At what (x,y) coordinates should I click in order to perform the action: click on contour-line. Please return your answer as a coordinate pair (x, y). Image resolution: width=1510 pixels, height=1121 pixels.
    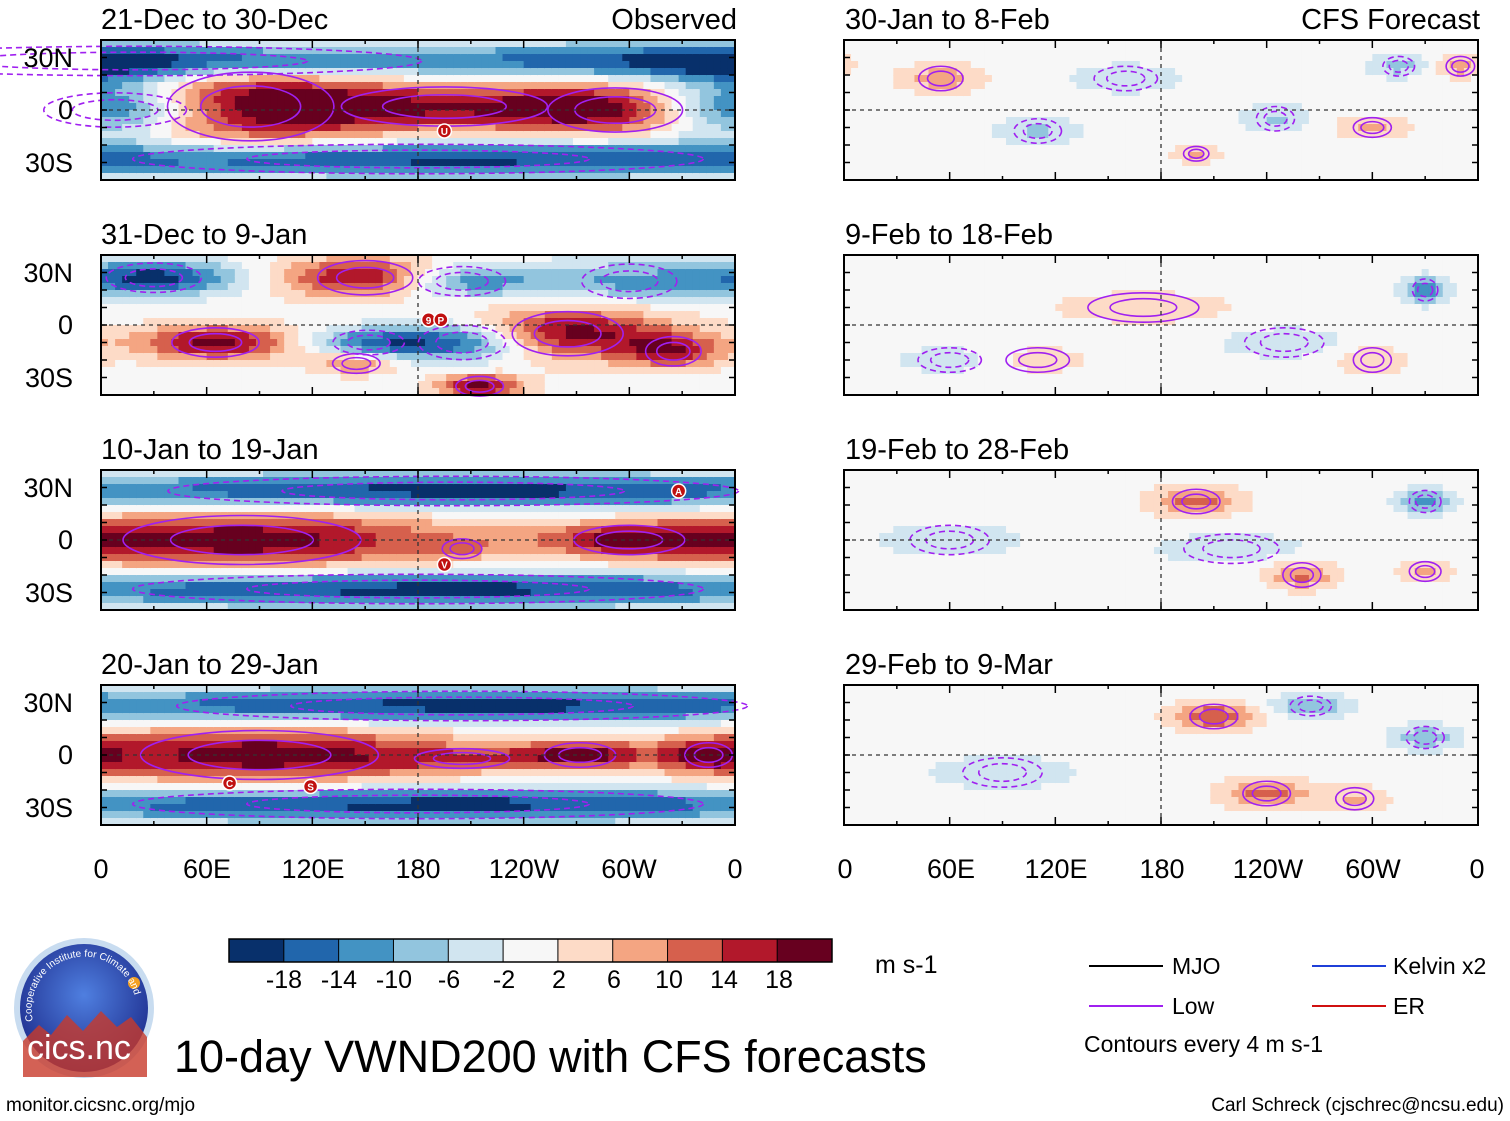
    Looking at the image, I should click on (154, 278).